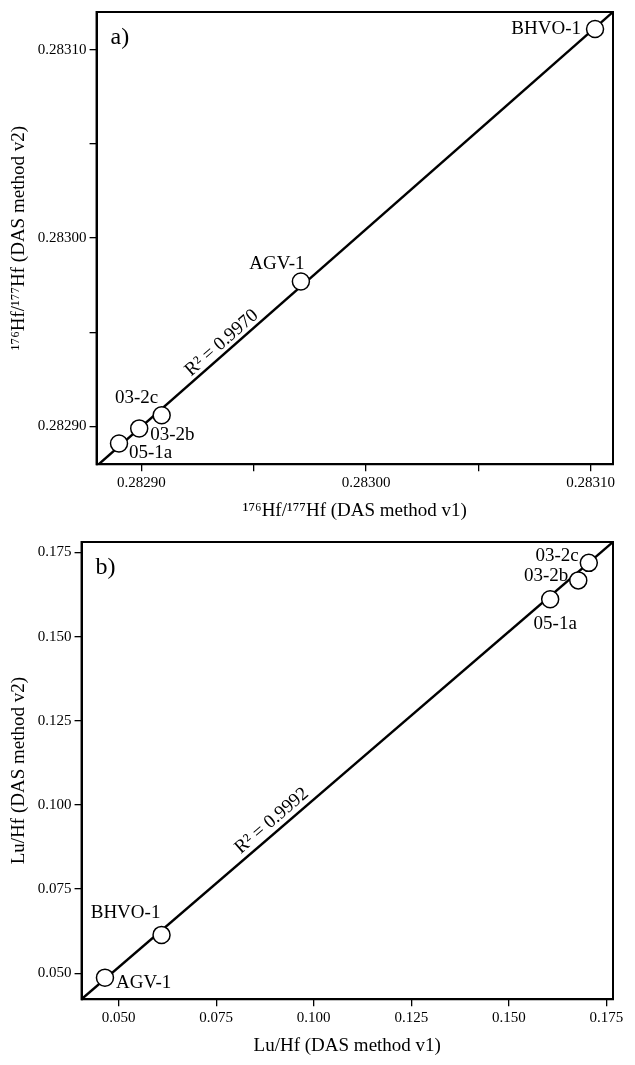  What do you see at coordinates (606, 1017) in the screenshot?
I see `x-tick-label: 0.175` at bounding box center [606, 1017].